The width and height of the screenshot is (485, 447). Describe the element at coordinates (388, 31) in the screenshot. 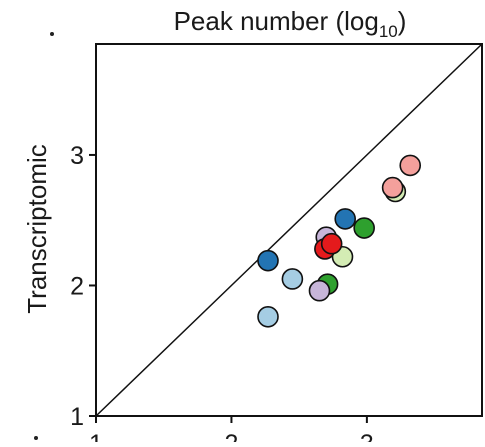

I see `chart-title-subscript: 10` at that location.